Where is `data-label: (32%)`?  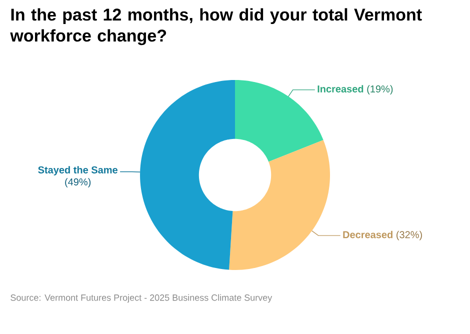 data-label: (32%) is located at coordinates (409, 235).